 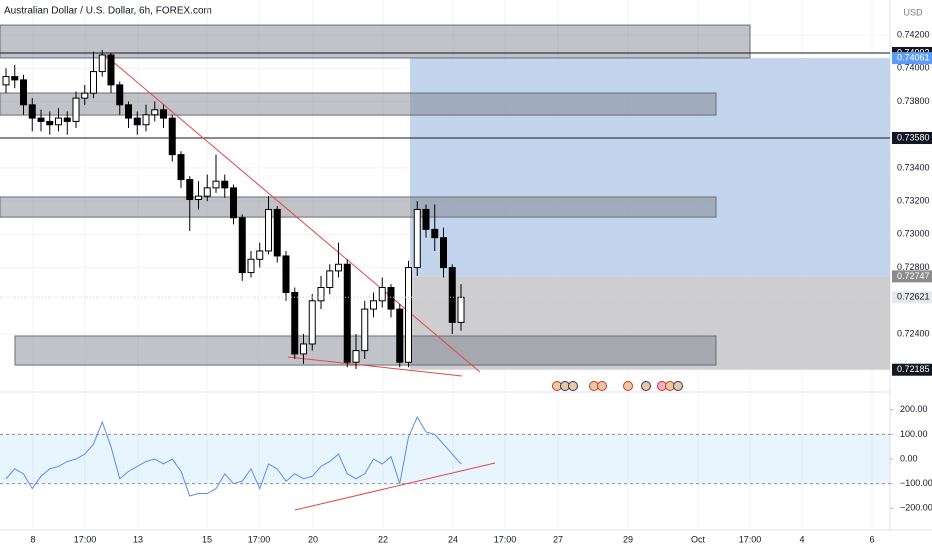 What do you see at coordinates (913, 68) in the screenshot?
I see `y-tick-label: 0.74000` at bounding box center [913, 68].